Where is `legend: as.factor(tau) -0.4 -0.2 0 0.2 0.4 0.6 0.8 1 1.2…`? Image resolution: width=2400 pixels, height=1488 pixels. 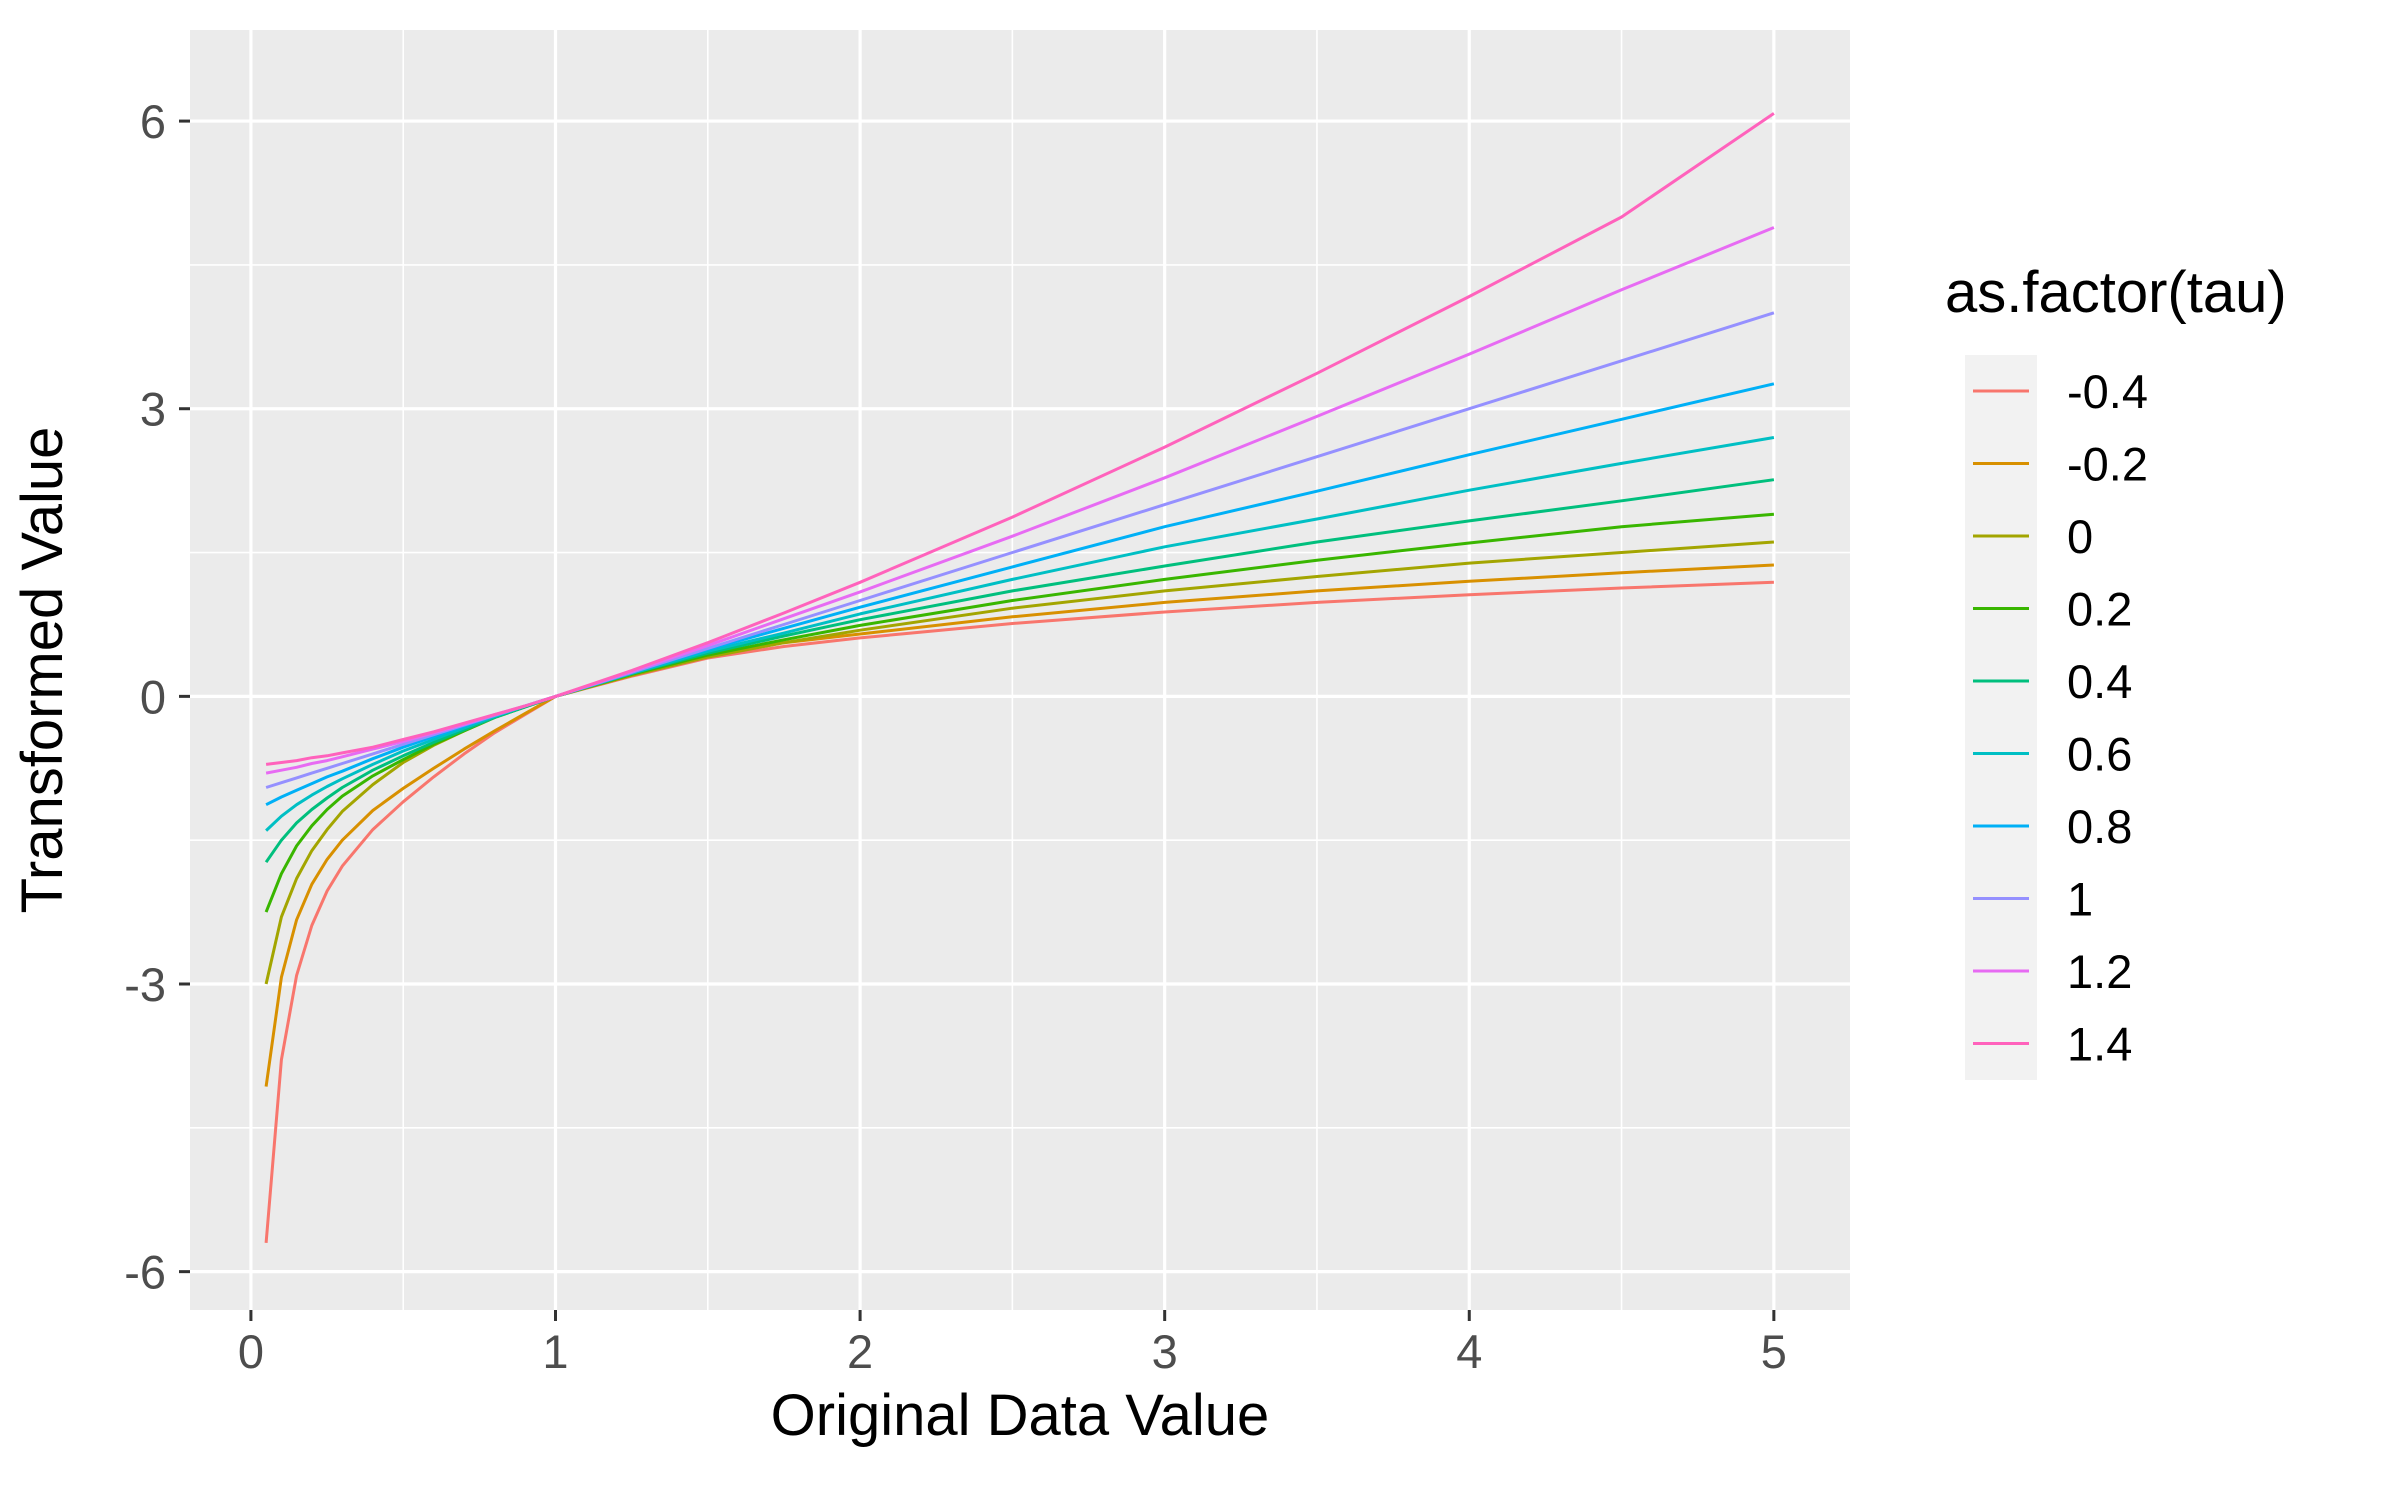 legend: as.factor(tau) -0.4 -0.2 0 0.2 0.4 0.6 0.8 1 1.2… is located at coordinates (2116, 670).